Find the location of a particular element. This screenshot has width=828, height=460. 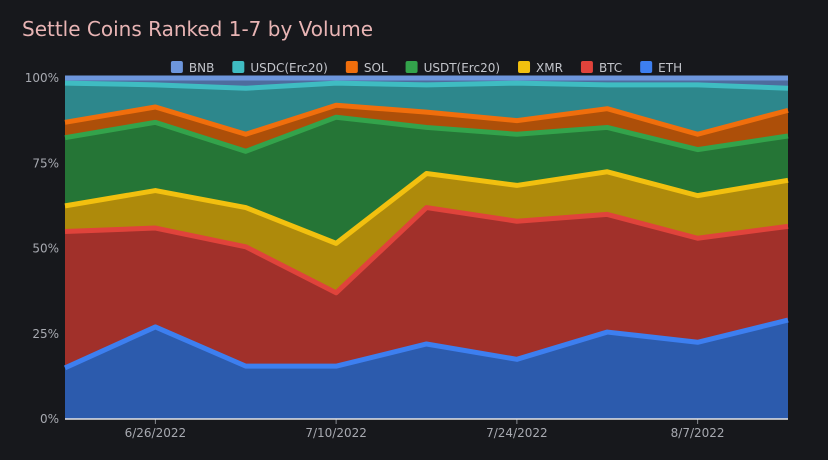

legend-item-btc: BTC is located at coordinates (601, 68).